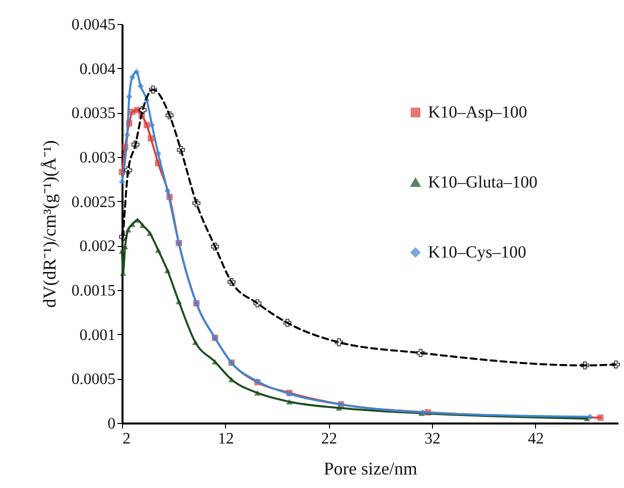 This screenshot has width=624, height=488. I want to click on x-tick-label: 12, so click(226, 439).